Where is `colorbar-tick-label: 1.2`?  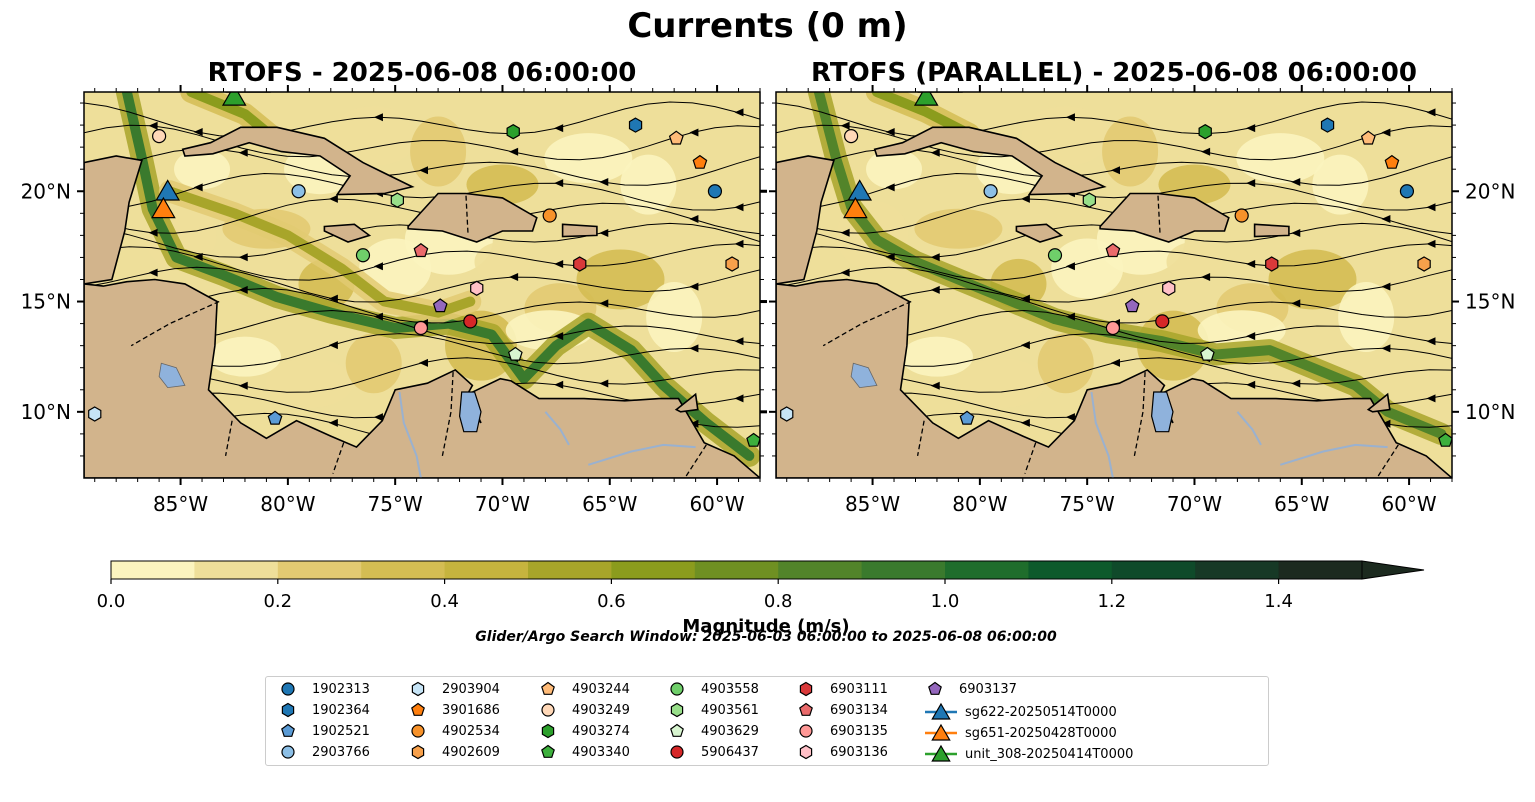 colorbar-tick-label: 1.2 is located at coordinates (1111, 601).